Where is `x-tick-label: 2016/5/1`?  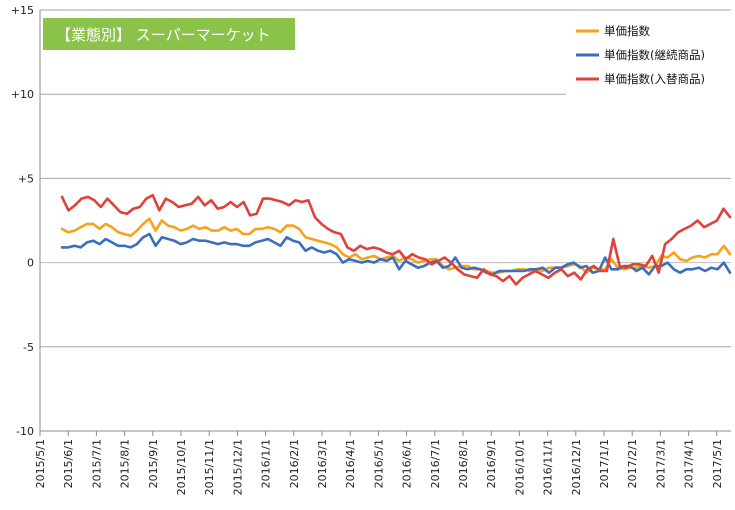 x-tick-label: 2016/5/1 is located at coordinates (378, 463).